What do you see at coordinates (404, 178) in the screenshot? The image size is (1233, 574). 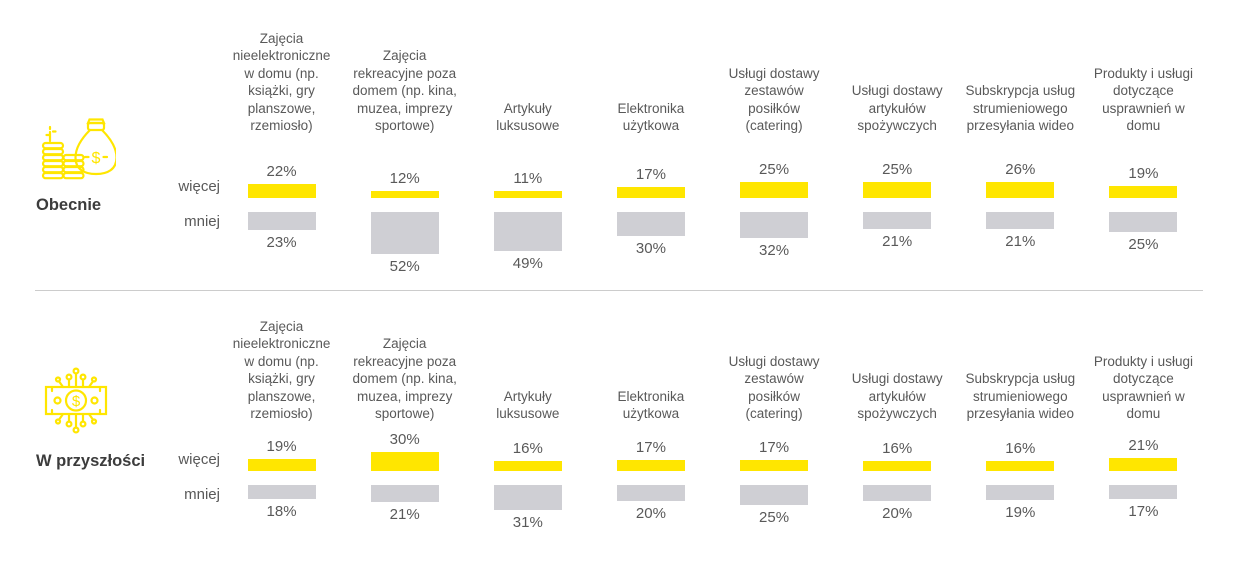 I see `more-value-label: 12%` at bounding box center [404, 178].